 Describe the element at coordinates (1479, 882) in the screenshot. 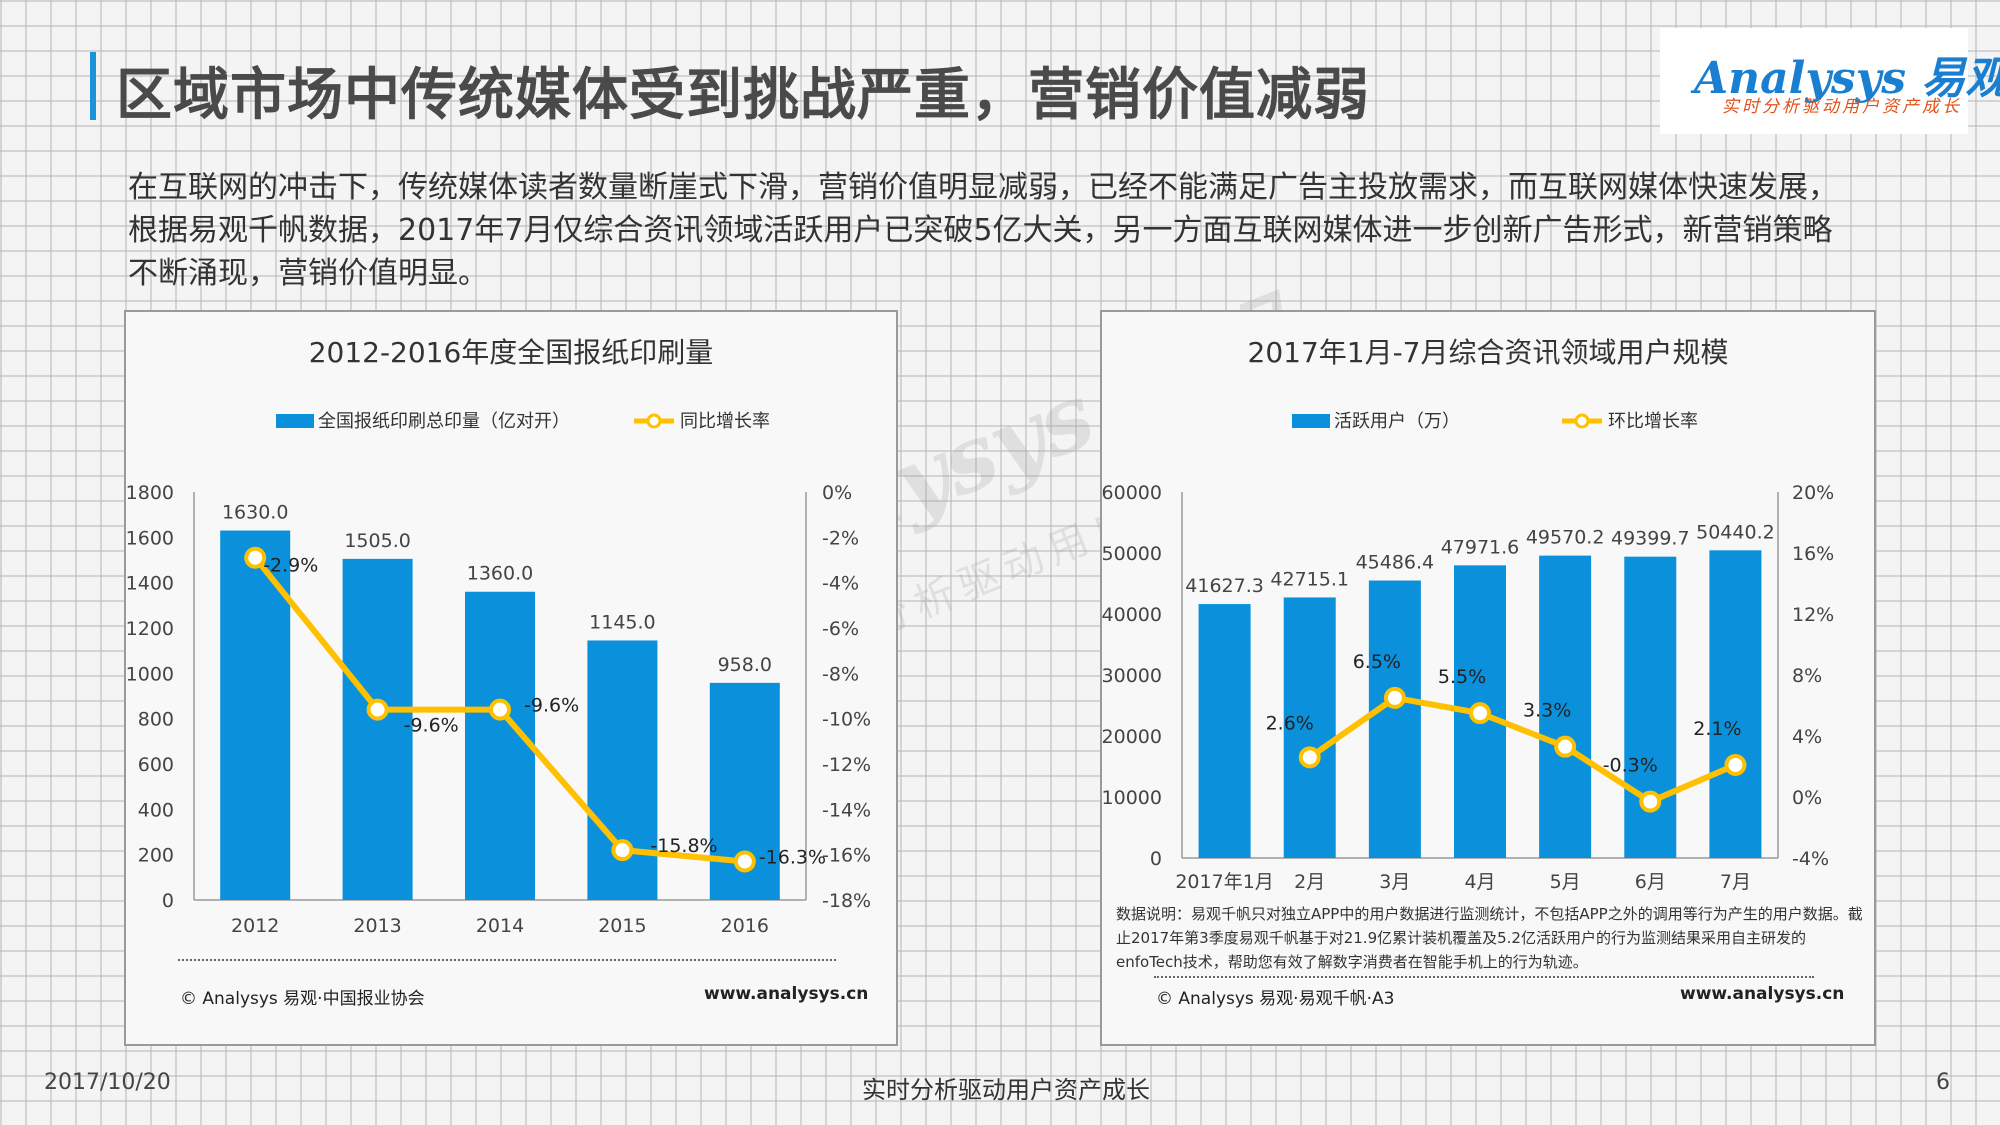

I see `x-tick-label: 4月` at that location.